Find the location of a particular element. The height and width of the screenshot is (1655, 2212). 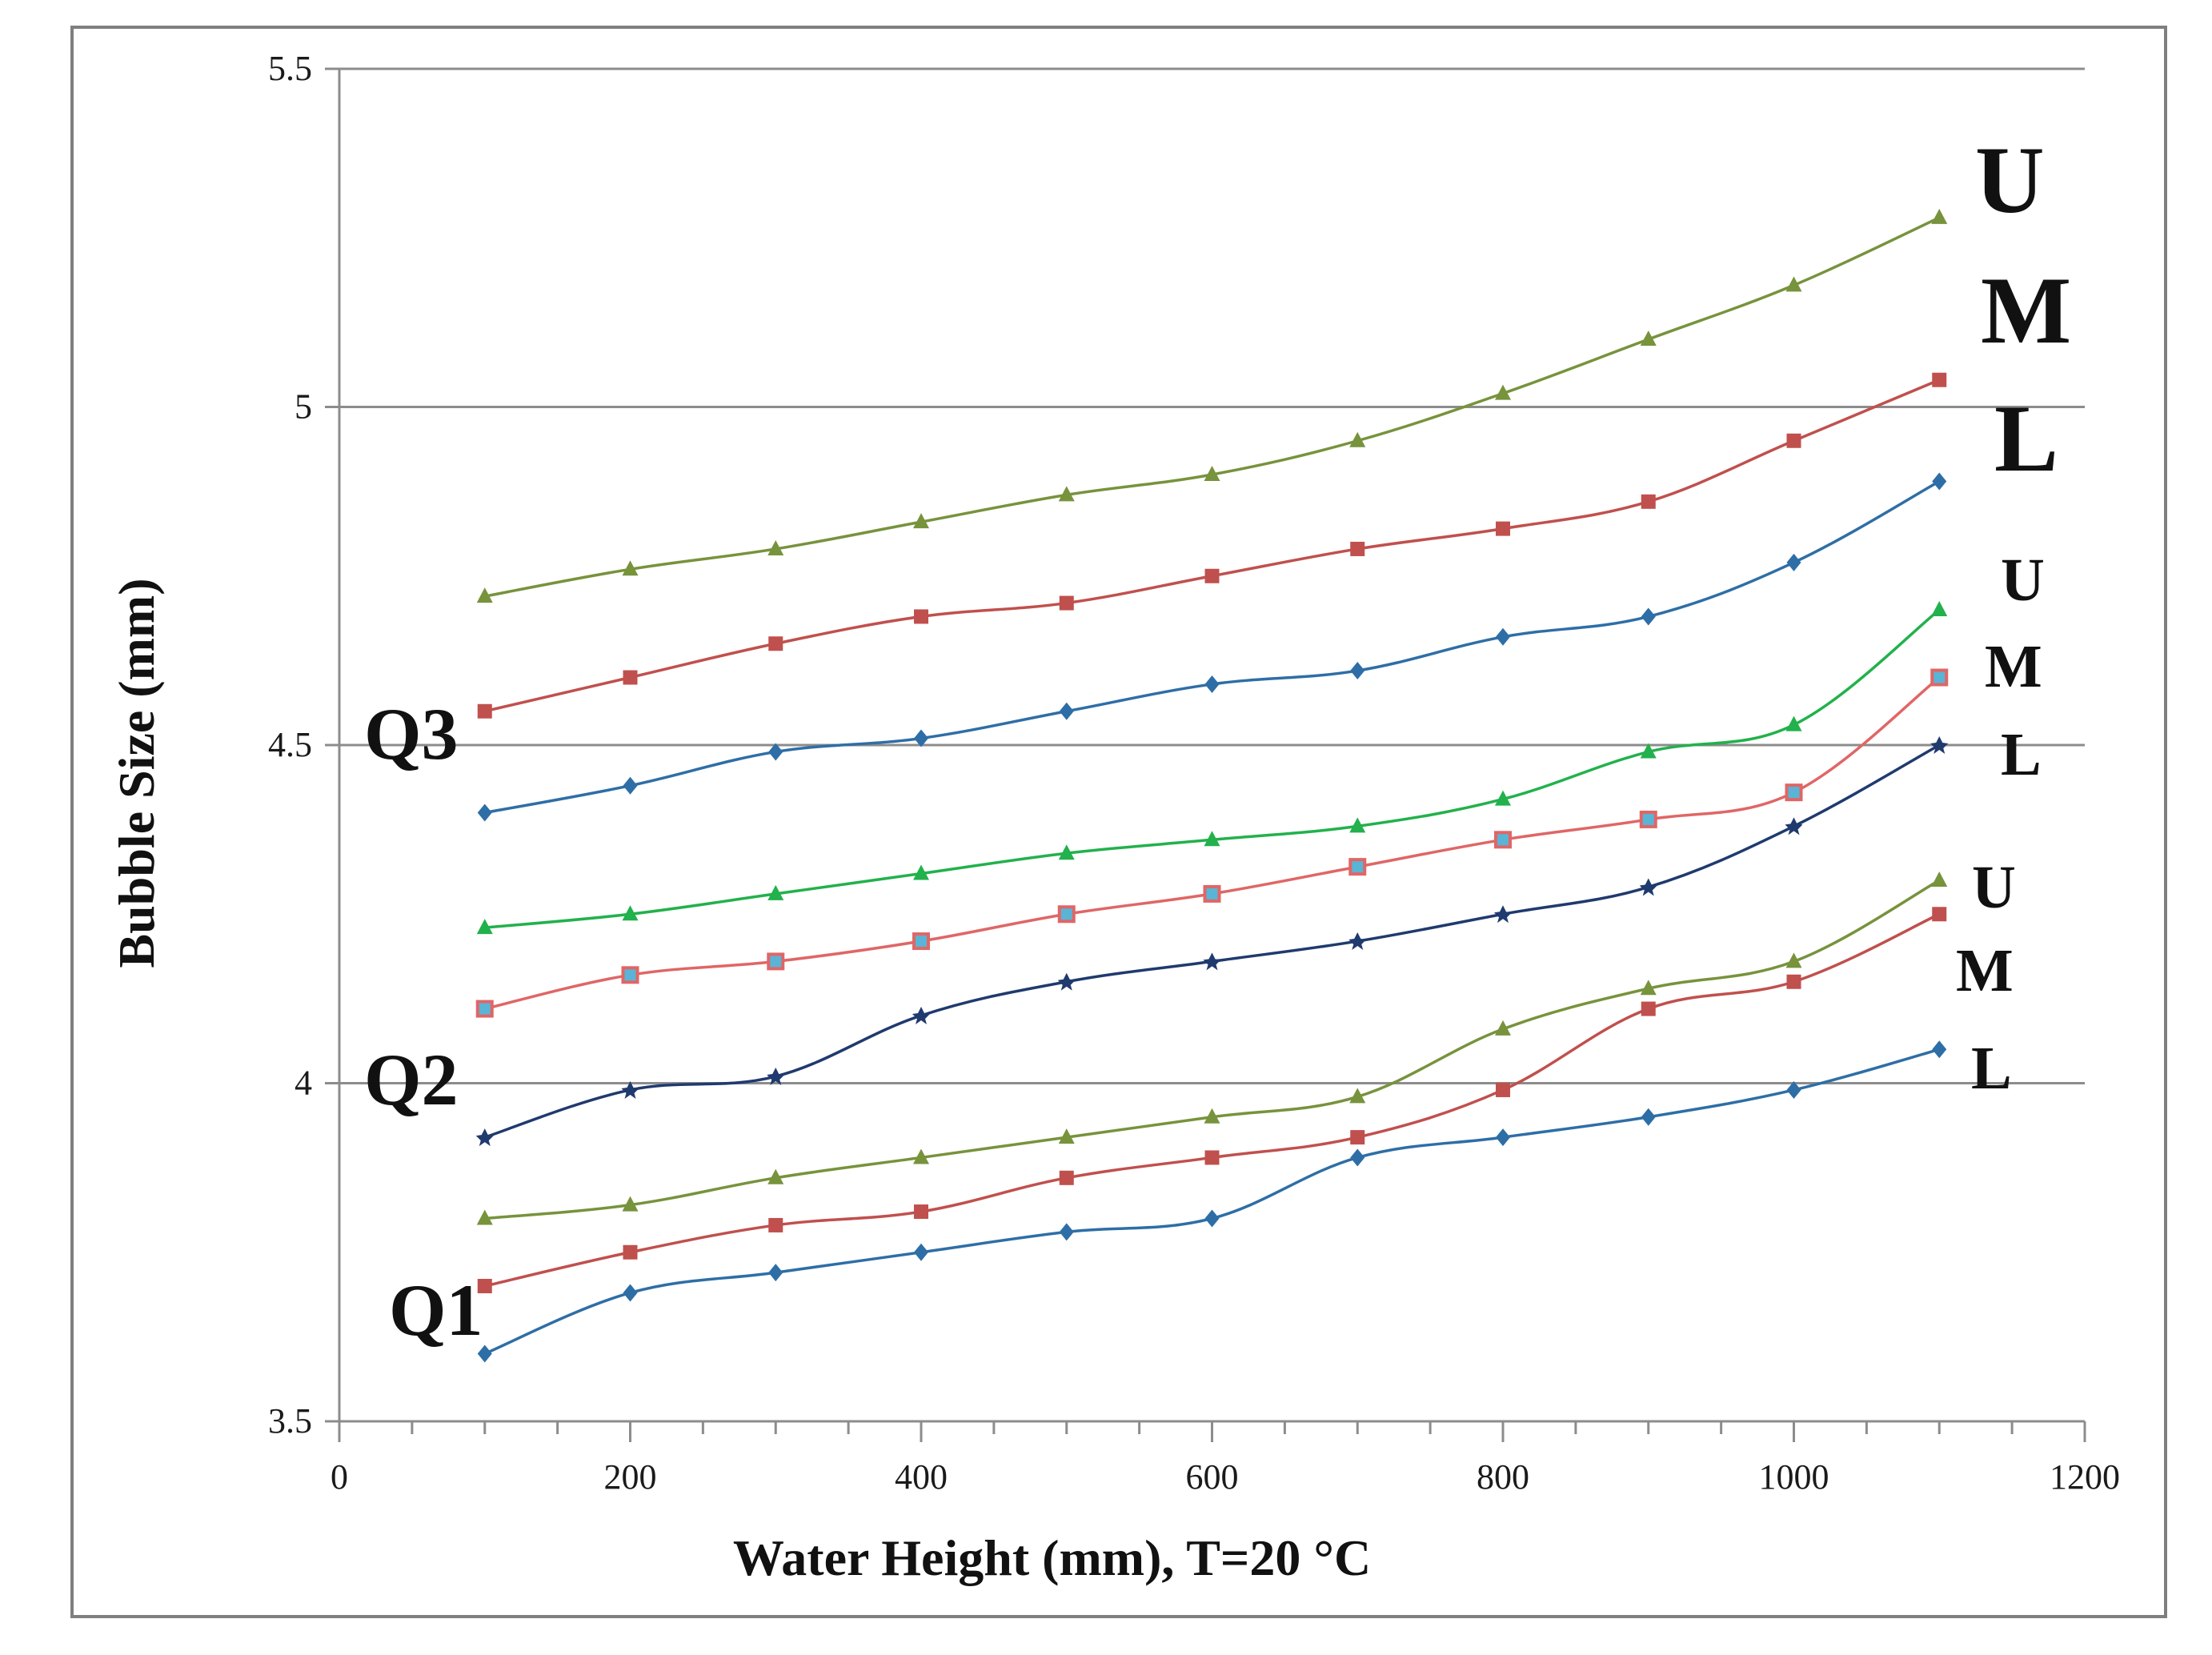

annotation-q3-l: L is located at coordinates (2026, 438).